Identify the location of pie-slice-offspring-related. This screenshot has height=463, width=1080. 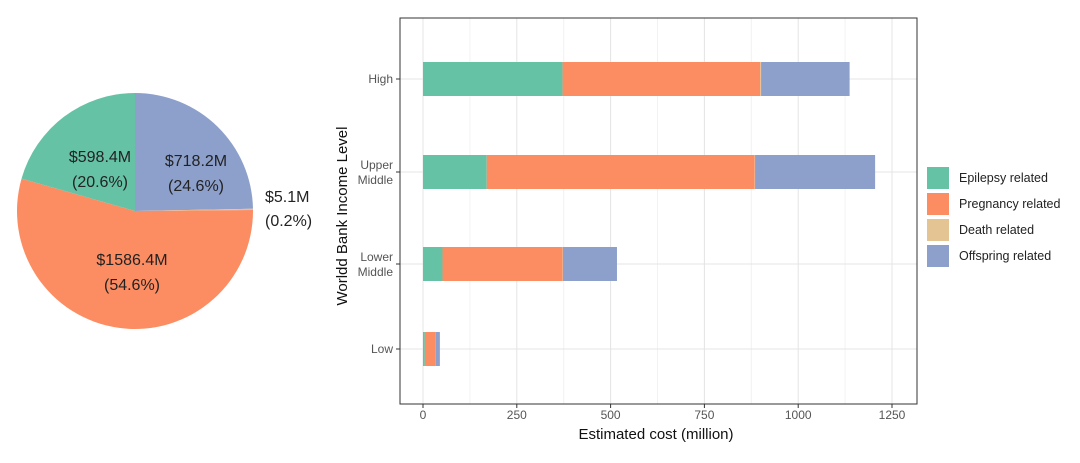
(194, 152).